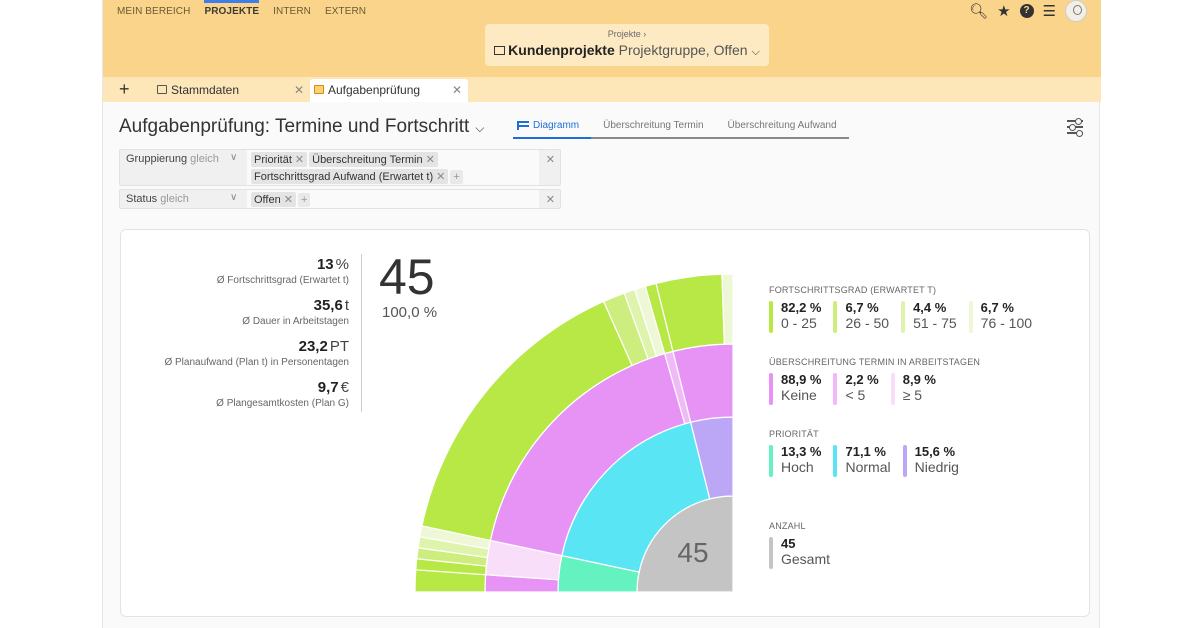  Describe the element at coordinates (279, 159) in the screenshot. I see `chip-prioritaet: Priorität ✕` at that location.